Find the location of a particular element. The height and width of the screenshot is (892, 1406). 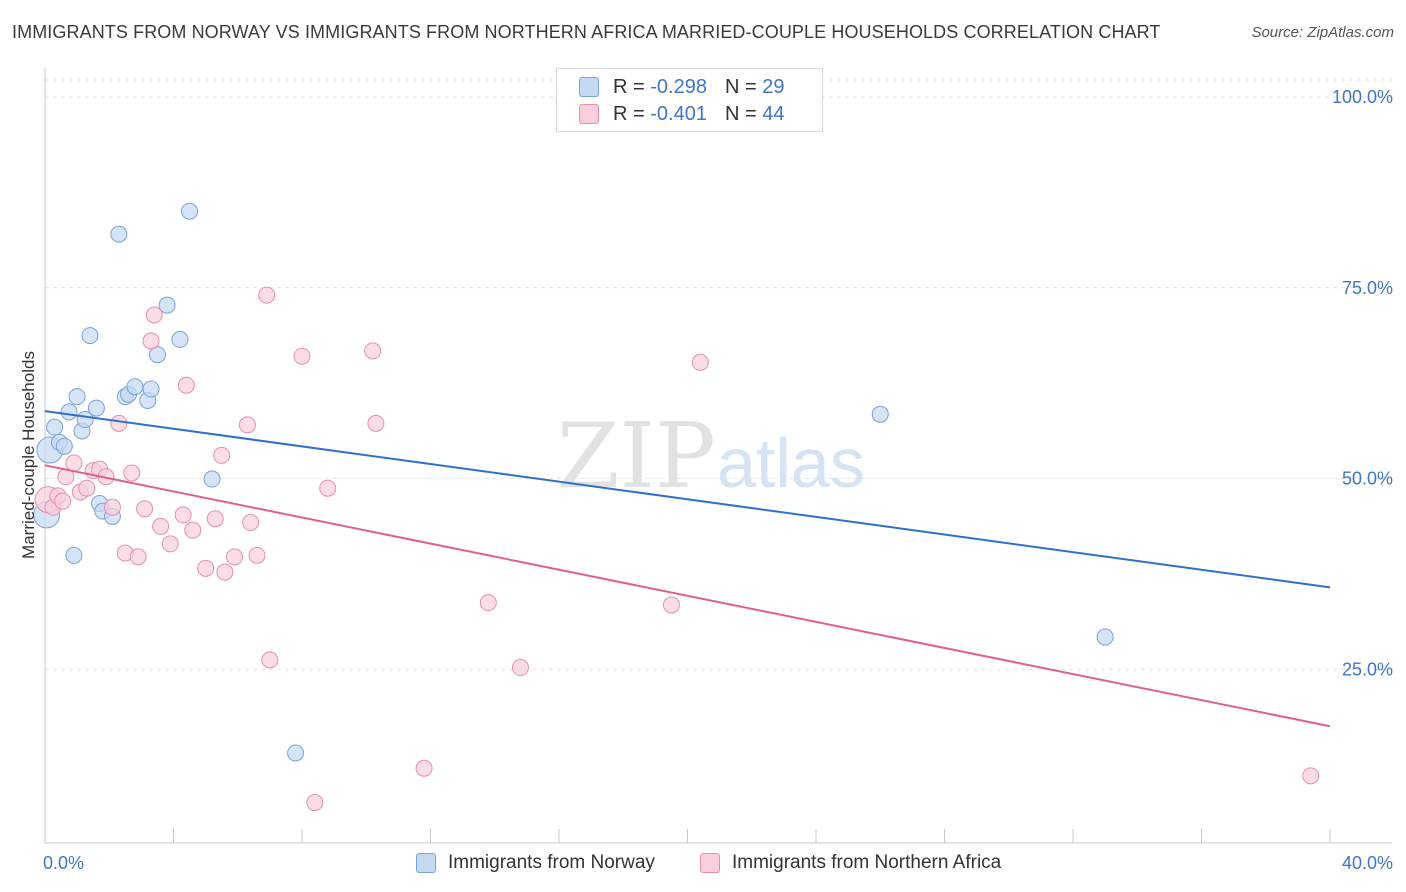

x-tick-label: 0.0% is located at coordinates (63, 863).